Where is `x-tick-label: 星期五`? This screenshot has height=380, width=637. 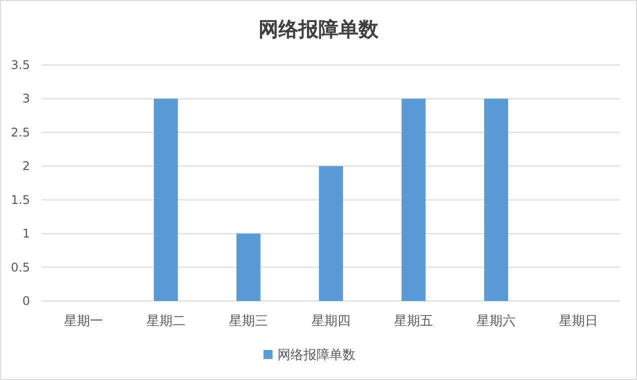 x-tick-label: 星期五 is located at coordinates (414, 321).